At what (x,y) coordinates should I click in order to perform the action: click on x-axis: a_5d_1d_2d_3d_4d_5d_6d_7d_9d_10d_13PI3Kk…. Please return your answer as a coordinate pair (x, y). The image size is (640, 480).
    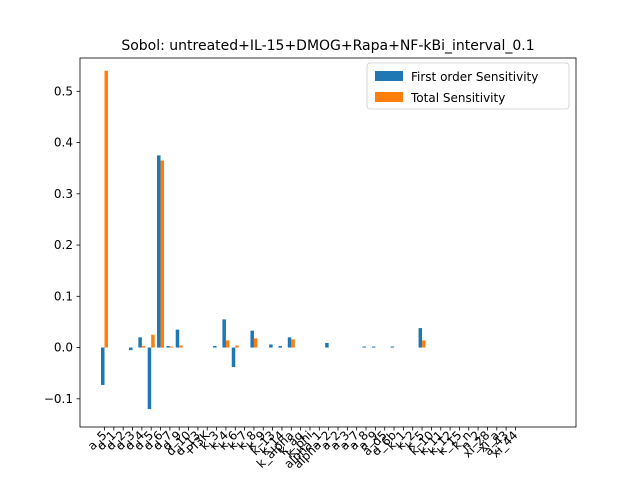
    Looking at the image, I should click on (303, 449).